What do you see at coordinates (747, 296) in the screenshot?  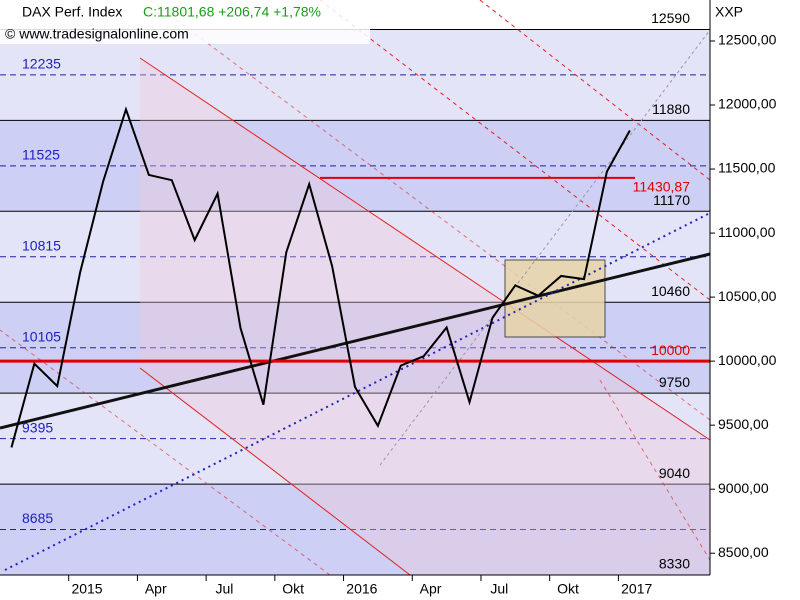 I see `y-tick-label: 10500,00` at bounding box center [747, 296].